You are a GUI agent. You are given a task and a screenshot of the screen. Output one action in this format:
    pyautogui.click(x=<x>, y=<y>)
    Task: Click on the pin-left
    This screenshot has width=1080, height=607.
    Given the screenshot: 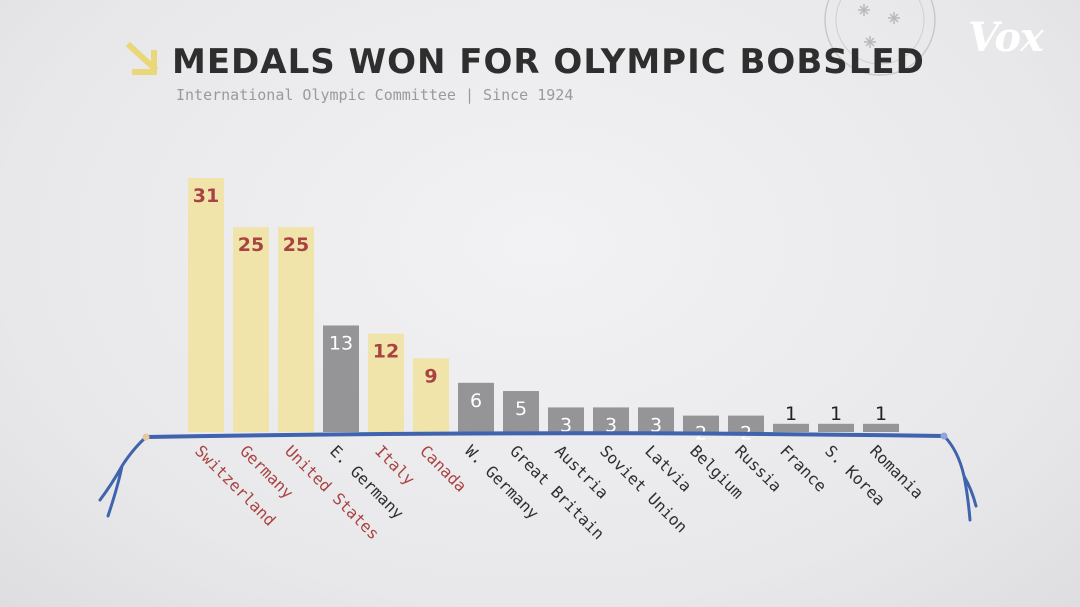 What is the action you would take?
    pyautogui.click(x=146, y=437)
    